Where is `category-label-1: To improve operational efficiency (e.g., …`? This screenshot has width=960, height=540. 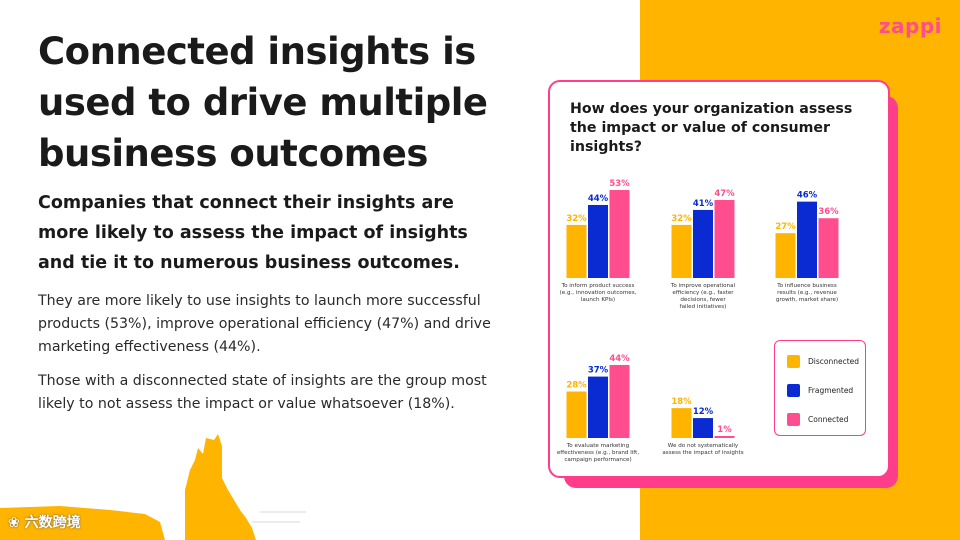
category-label-1: To improve operational efficiency (e.g., … is located at coordinates (703, 296).